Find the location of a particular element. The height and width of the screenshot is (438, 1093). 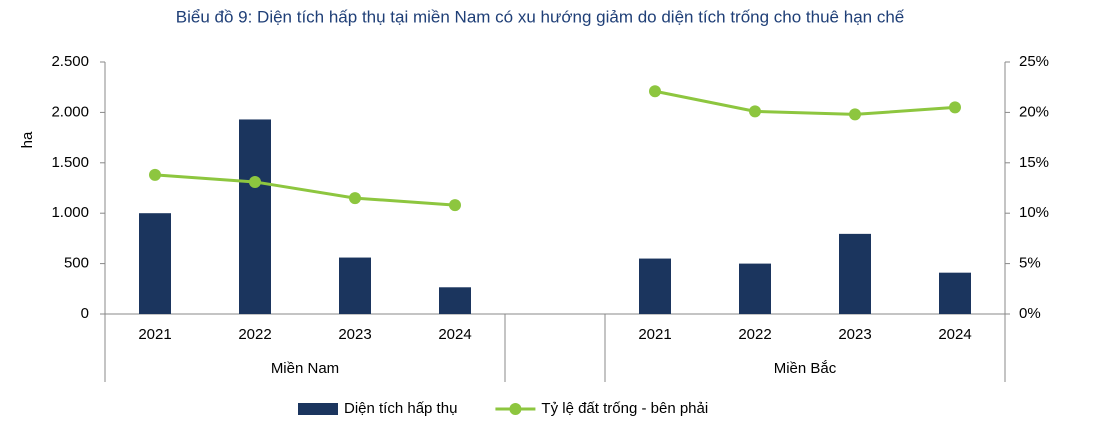

y-tick-label: 2.500 is located at coordinates (70, 61).